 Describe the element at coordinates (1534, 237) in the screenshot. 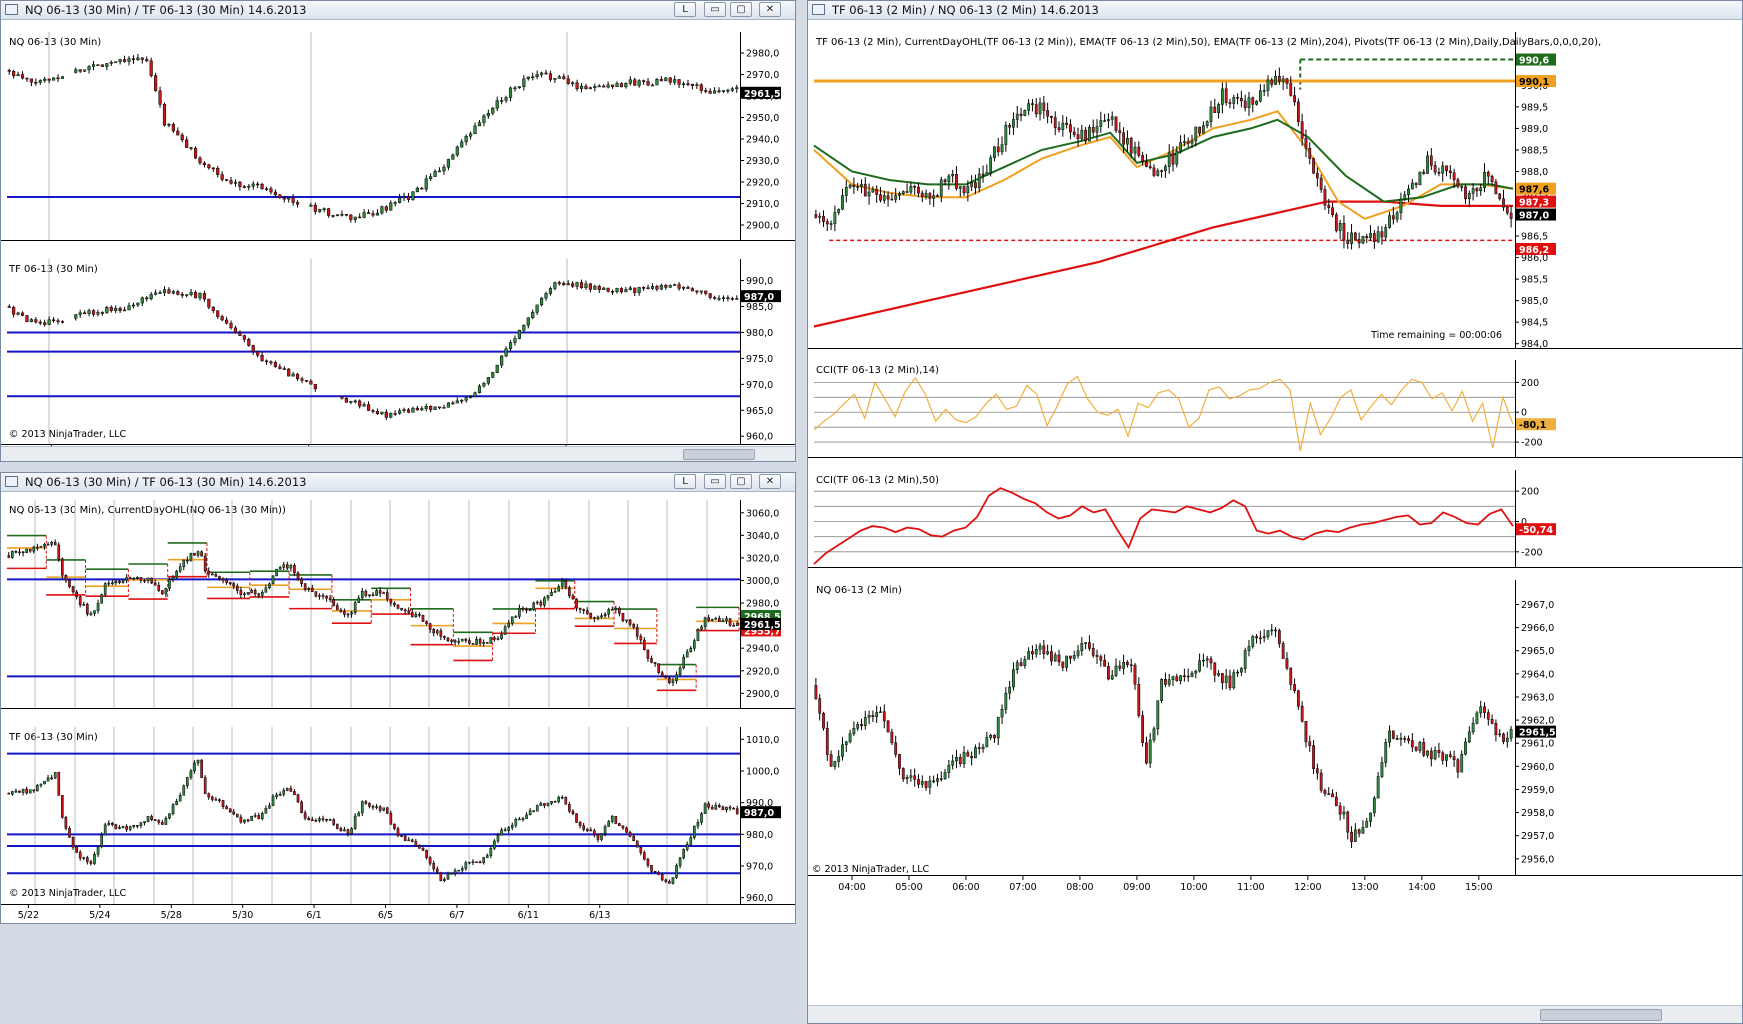

I see `y-tick-label: 986,5` at that location.